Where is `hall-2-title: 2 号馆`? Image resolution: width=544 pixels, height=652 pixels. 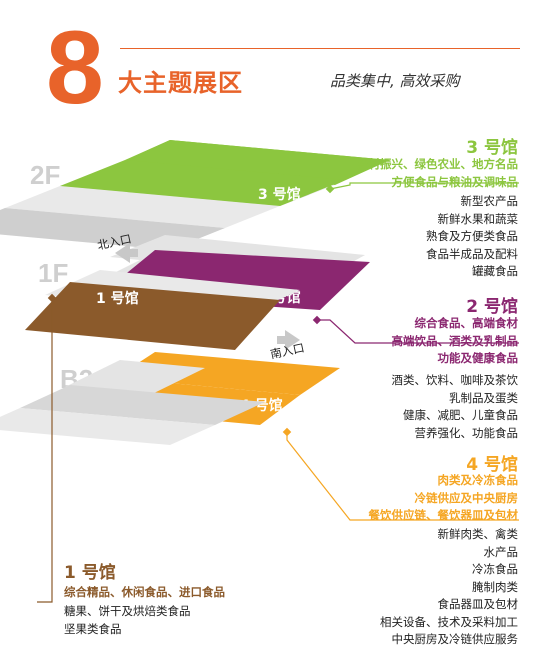 hall-2-title: 2 号馆 is located at coordinates (492, 307).